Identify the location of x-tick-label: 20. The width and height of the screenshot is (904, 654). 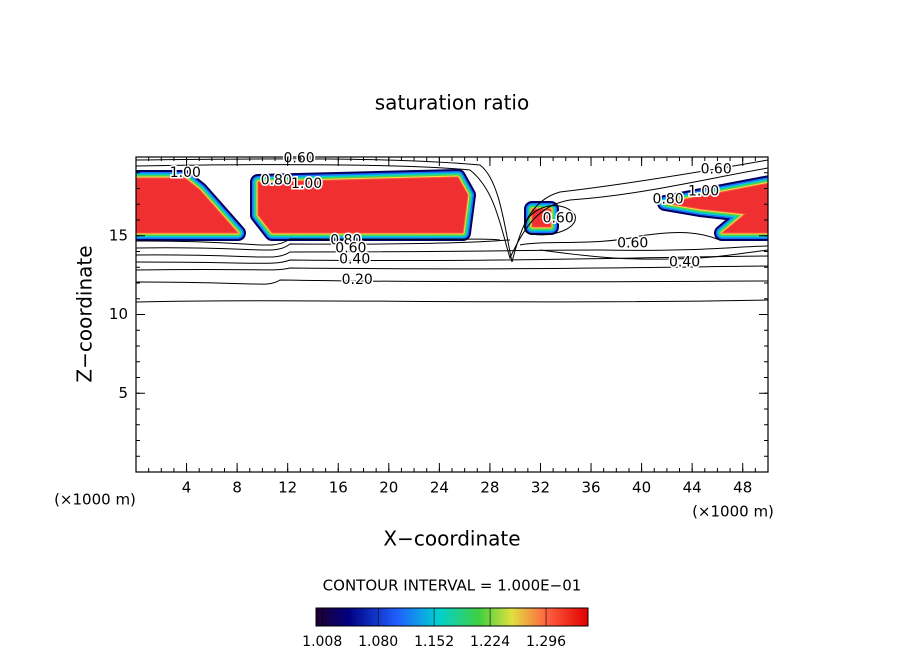
(388, 488).